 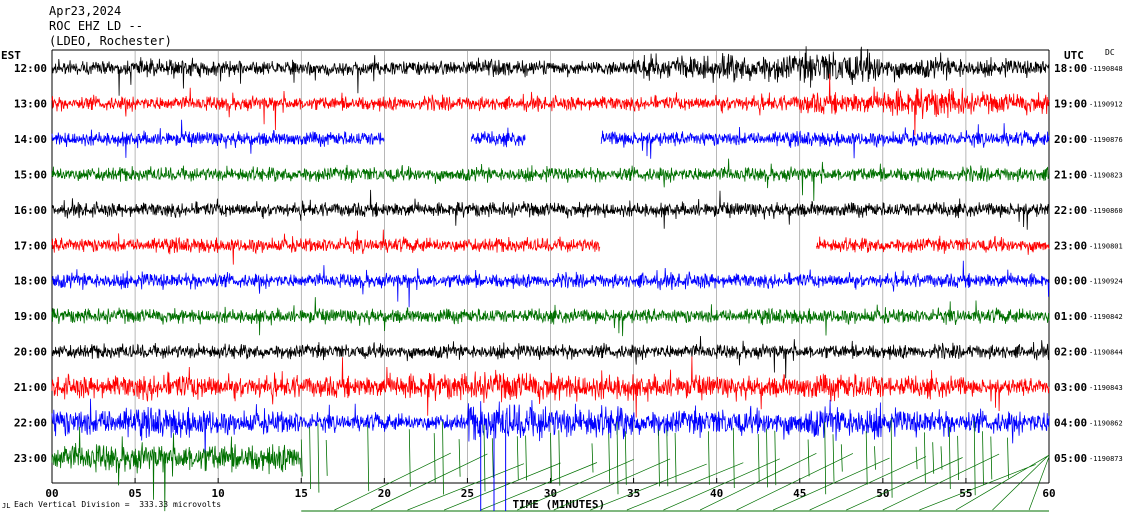 What do you see at coordinates (1070, 245) in the screenshot?
I see `row-time-utc: 23:00` at bounding box center [1070, 245].